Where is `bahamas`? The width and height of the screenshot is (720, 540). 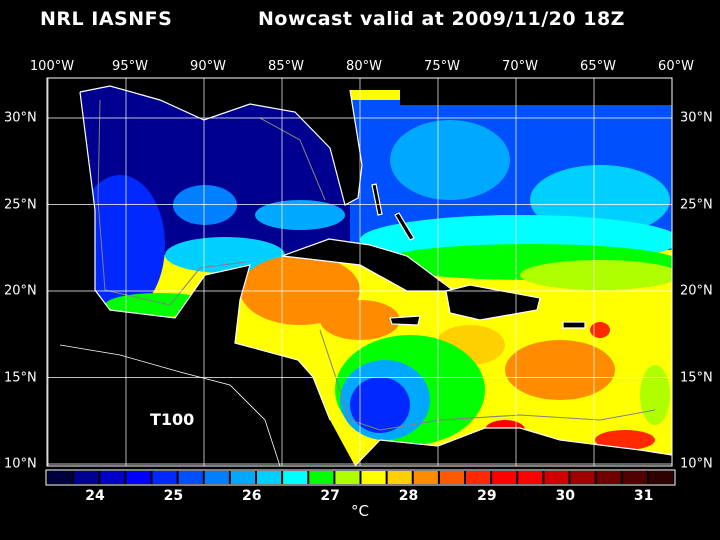 bahamas is located at coordinates (393, 212).